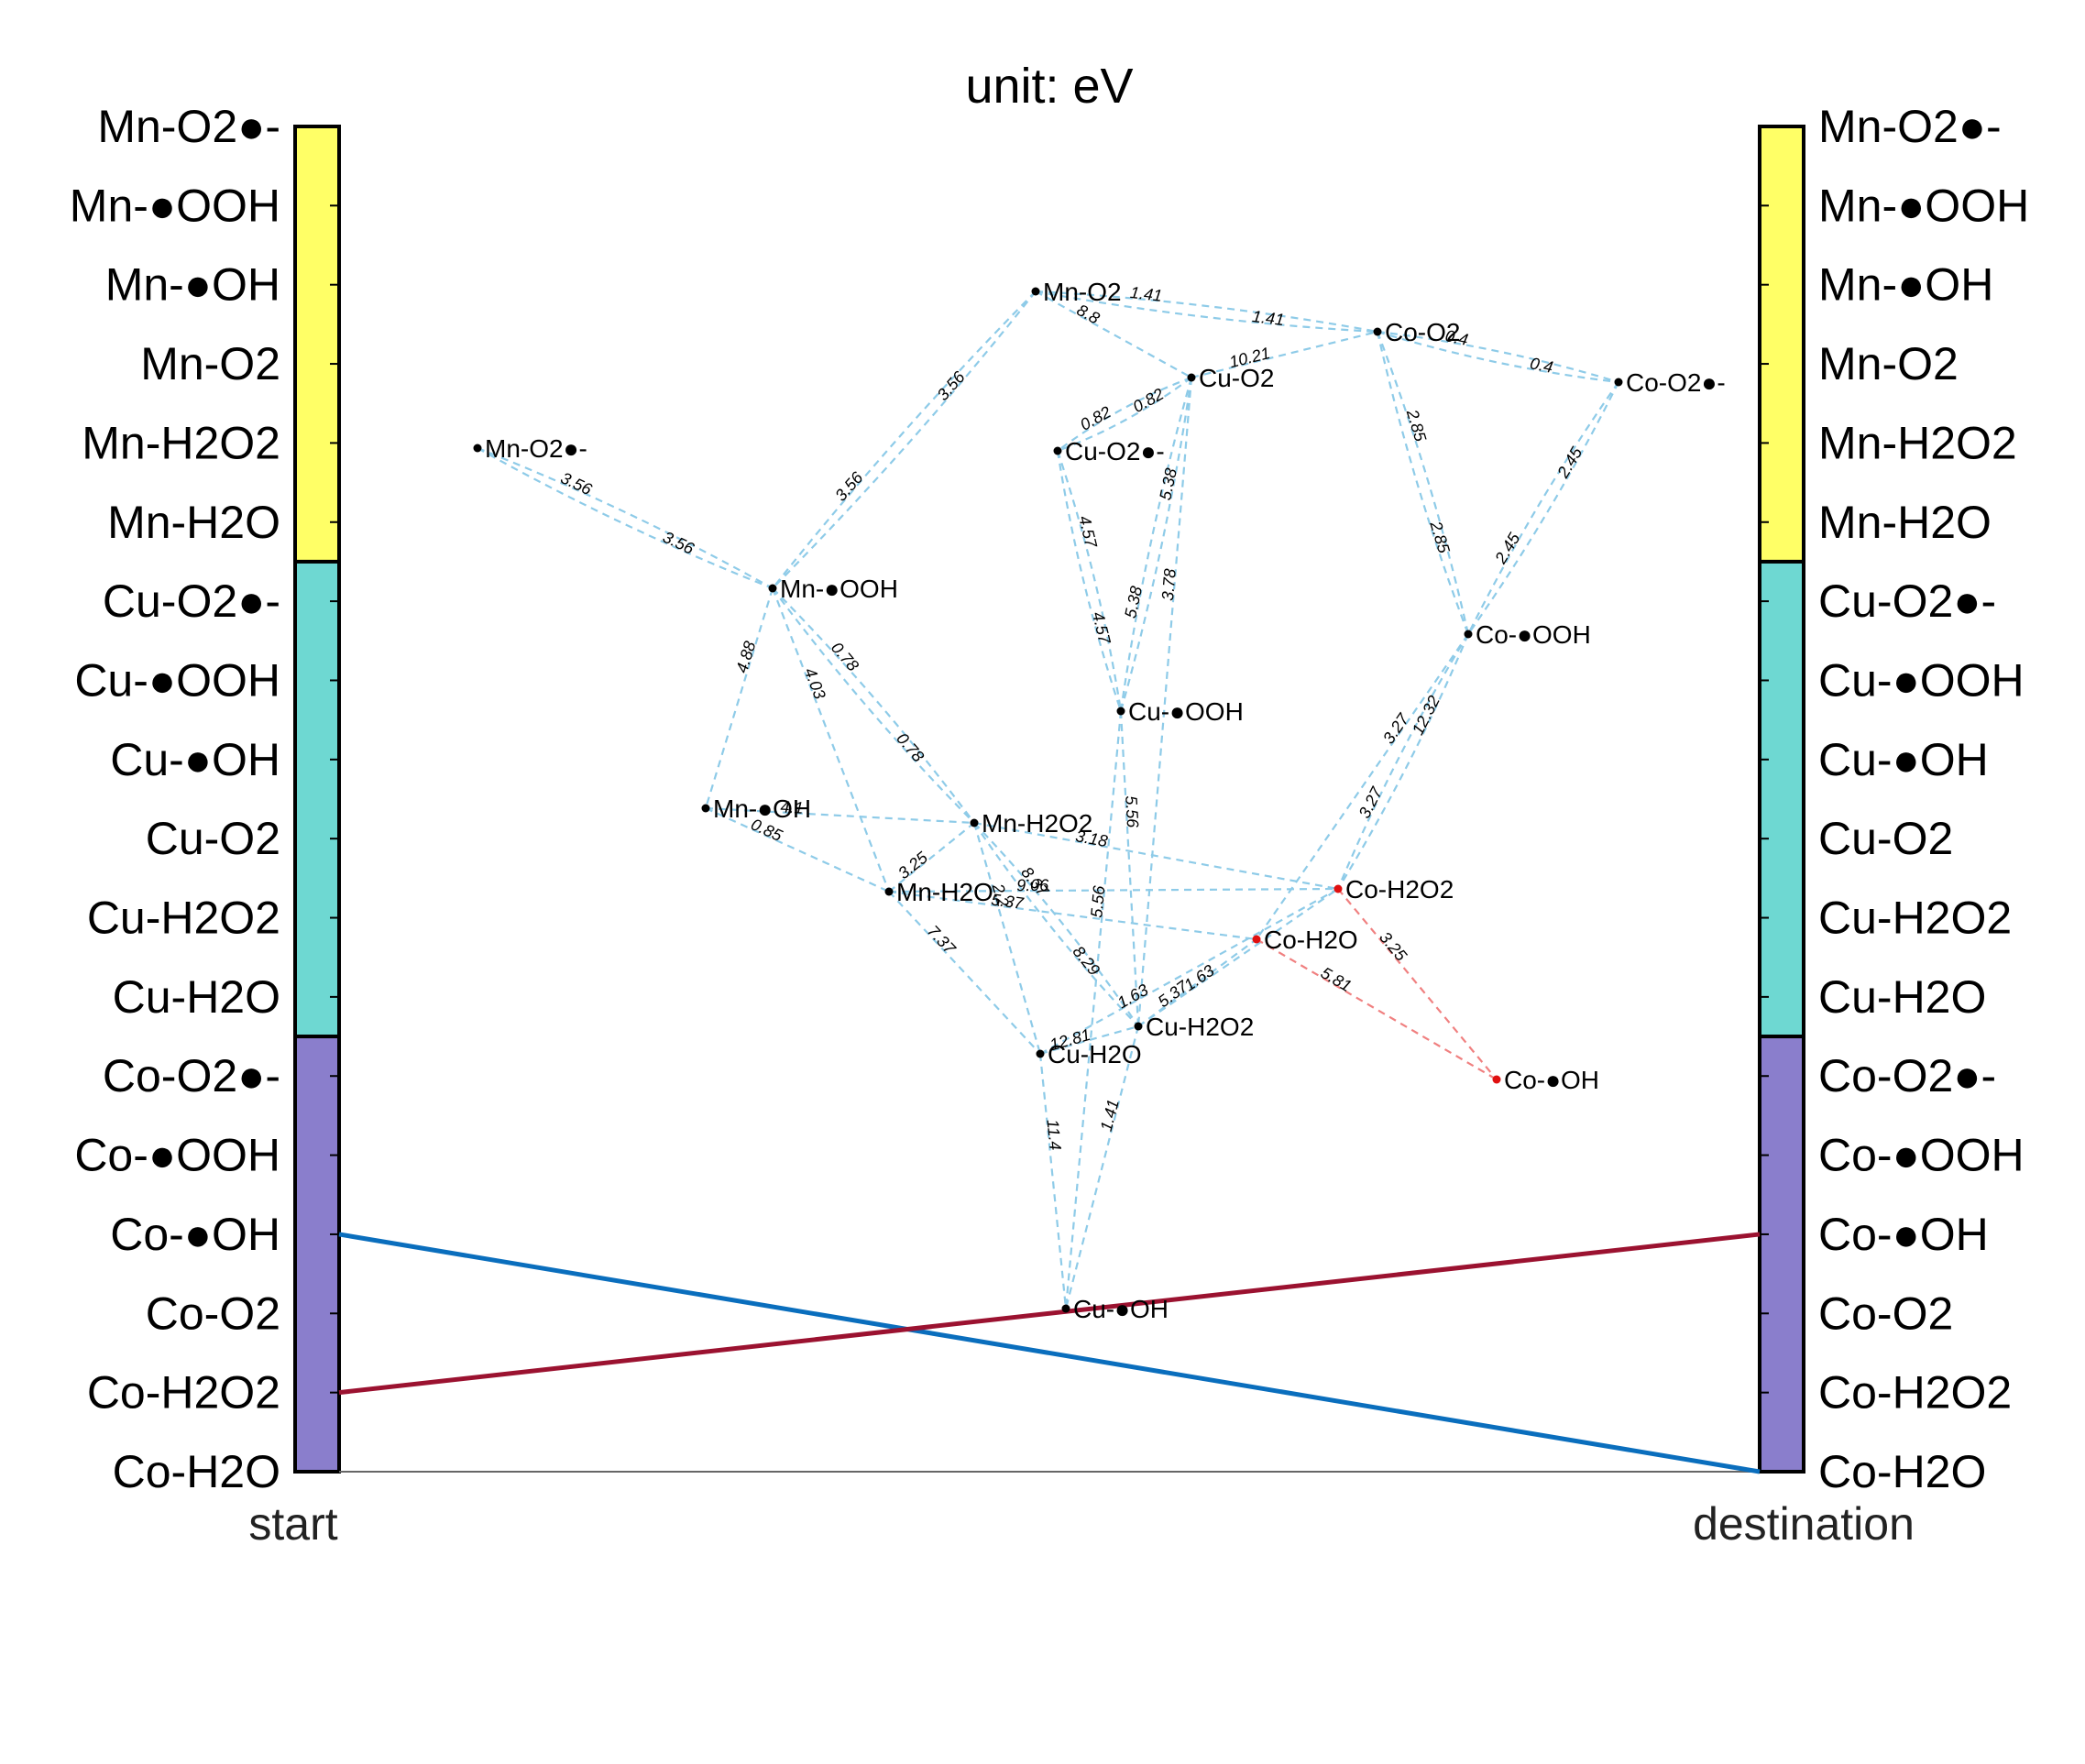  I want to click on node-label: Co-H2O, so click(1311, 940).